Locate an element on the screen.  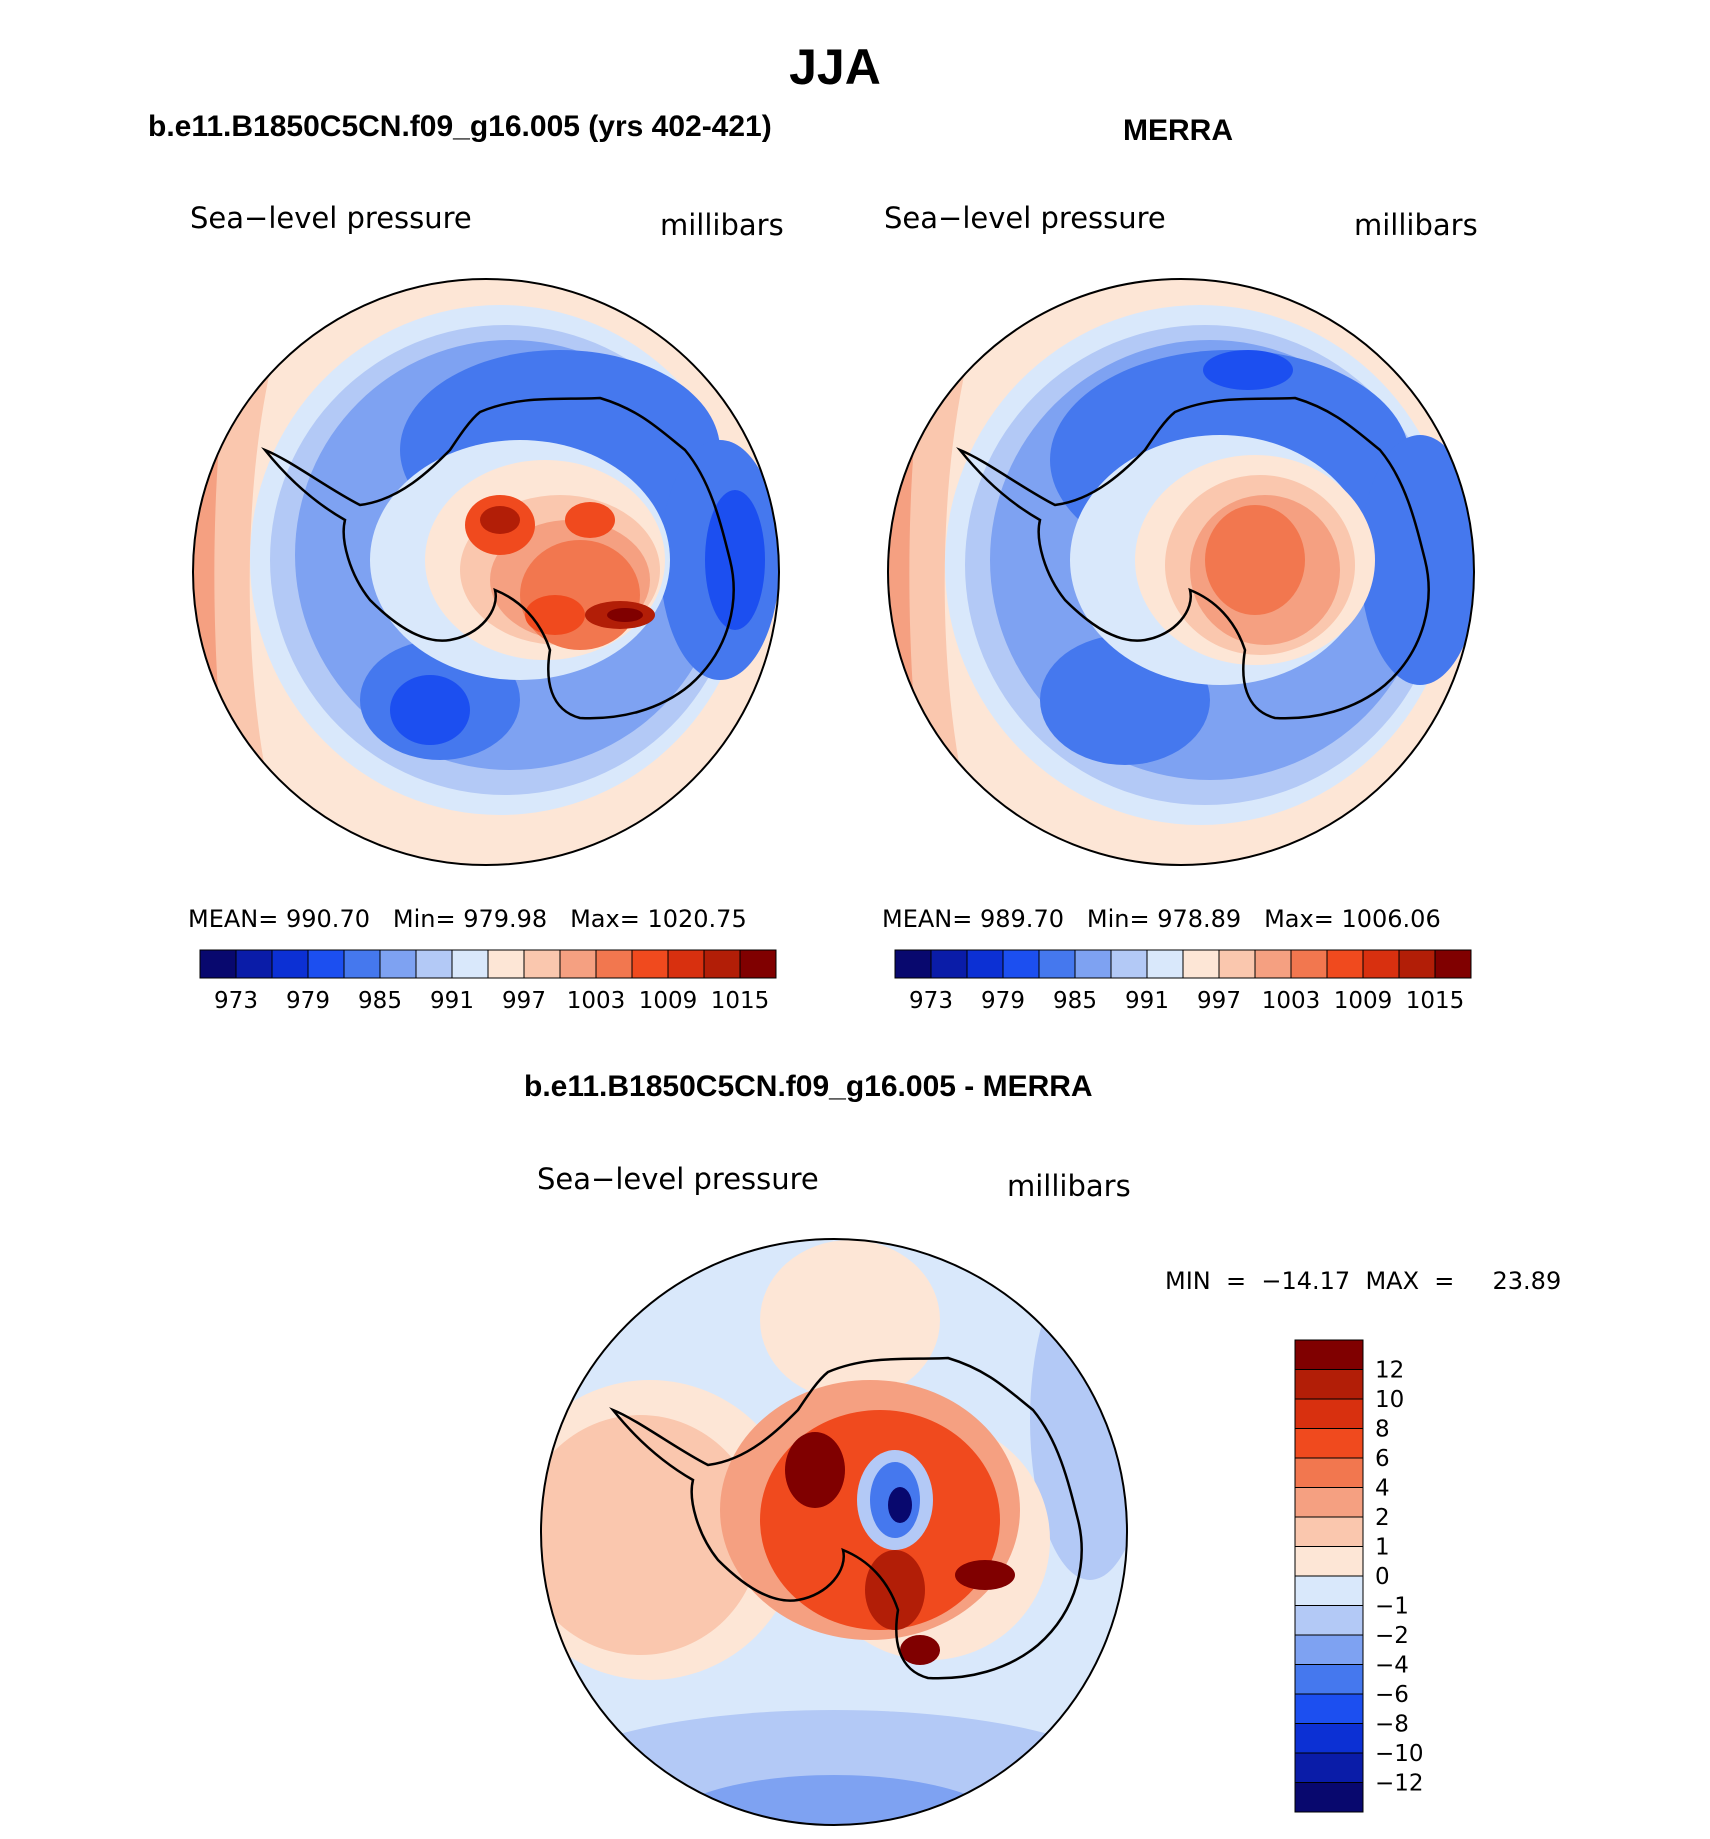
obs-variable-label: Sea−level pressure is located at coordinates (1025, 218).